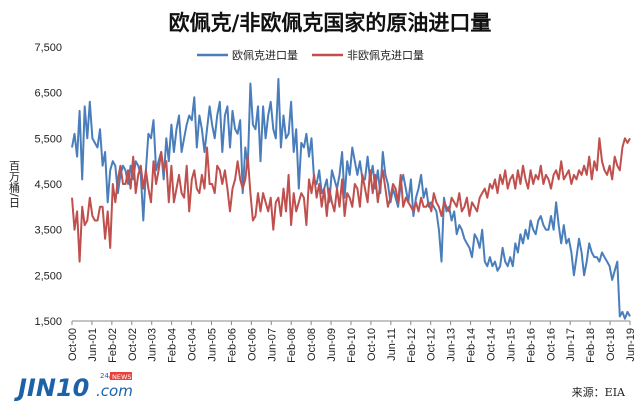 The height and width of the screenshot is (409, 640). What do you see at coordinates (93, 345) in the screenshot?
I see `x-tick-label: Jun-01` at bounding box center [93, 345].